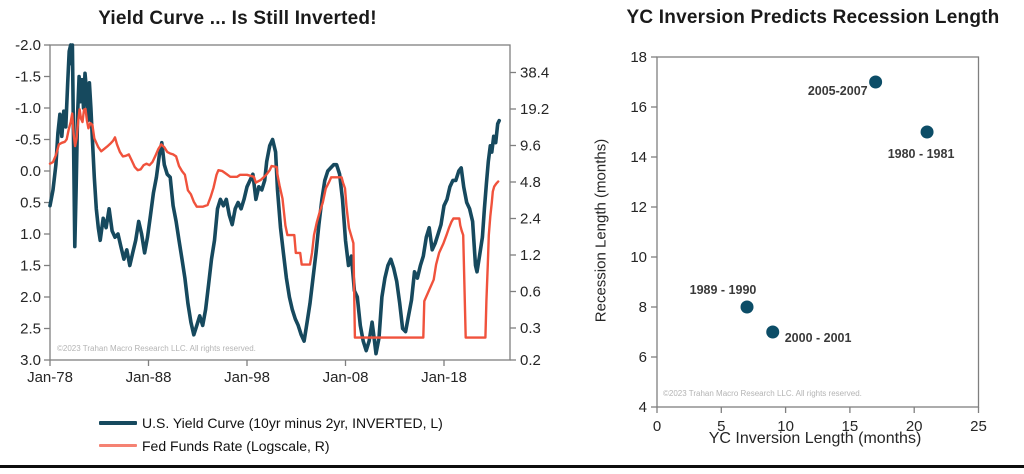  Describe the element at coordinates (638, 157) in the screenshot. I see `axis-tick-label: 14` at that location.